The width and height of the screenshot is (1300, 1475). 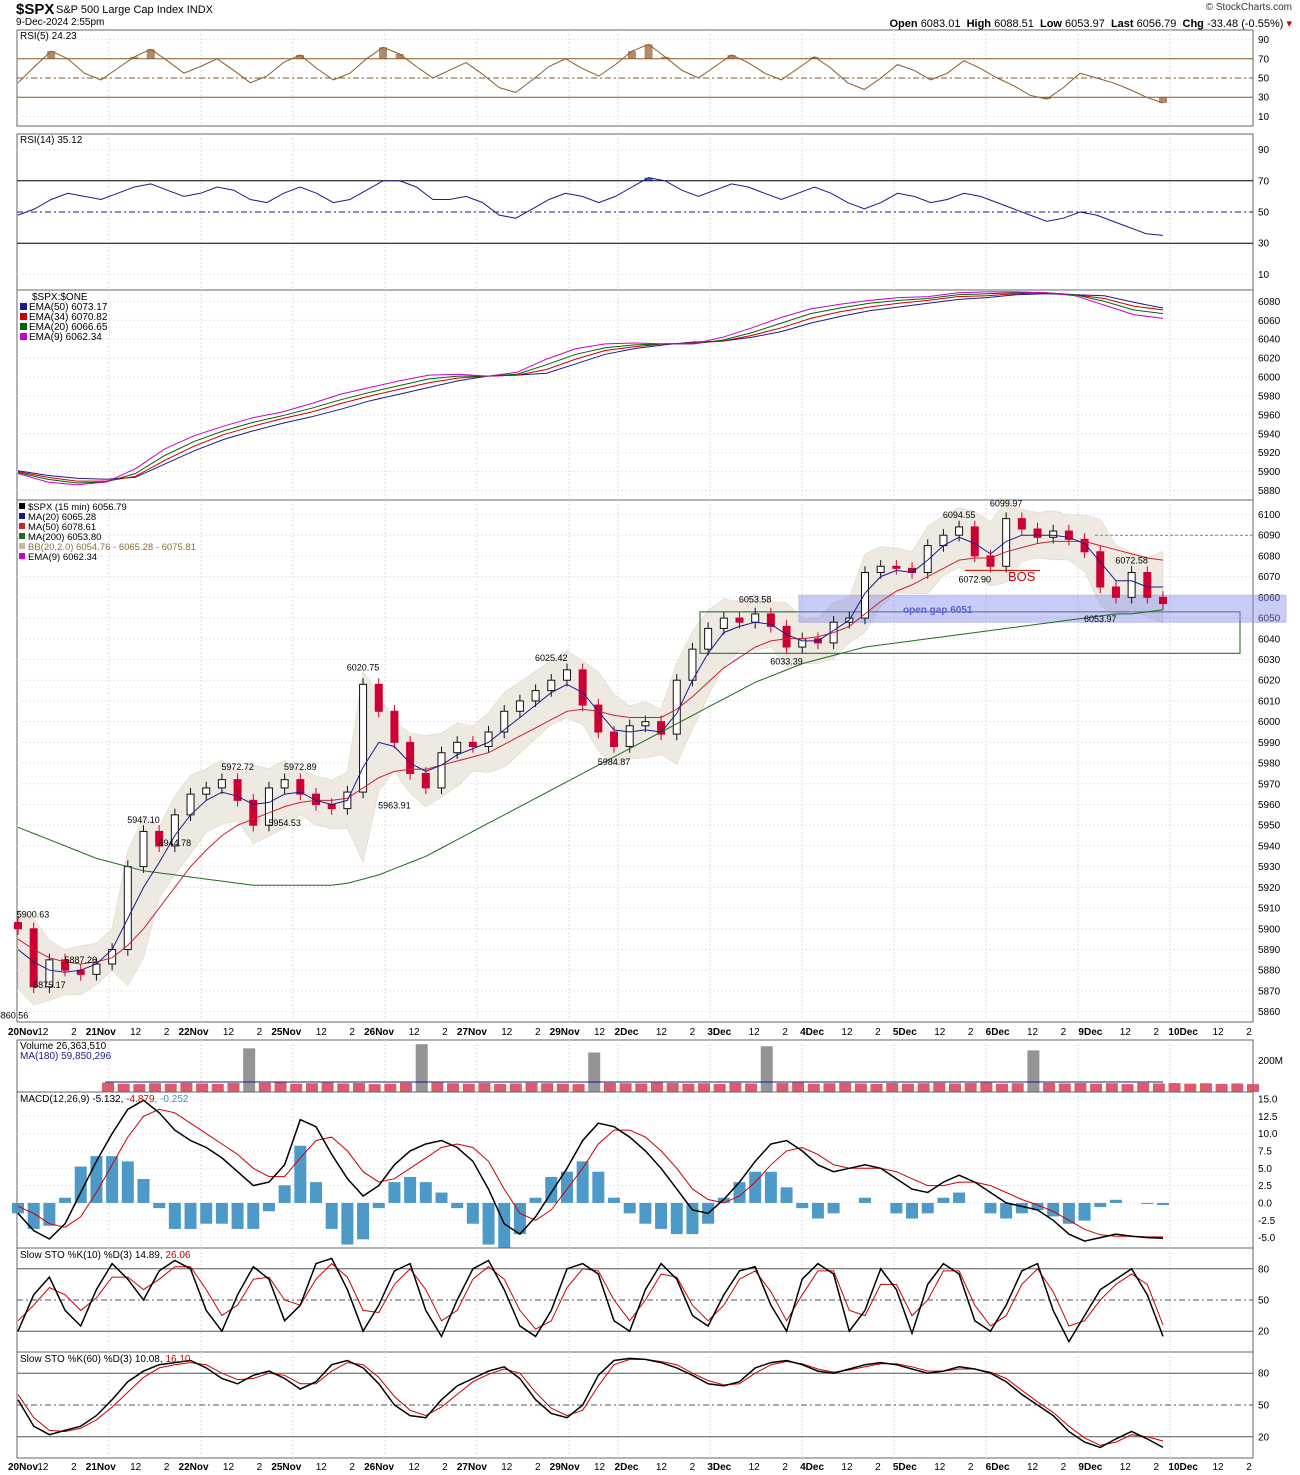 I want to click on xaxis-bottom-label: 3Dec, so click(x=719, y=1467).